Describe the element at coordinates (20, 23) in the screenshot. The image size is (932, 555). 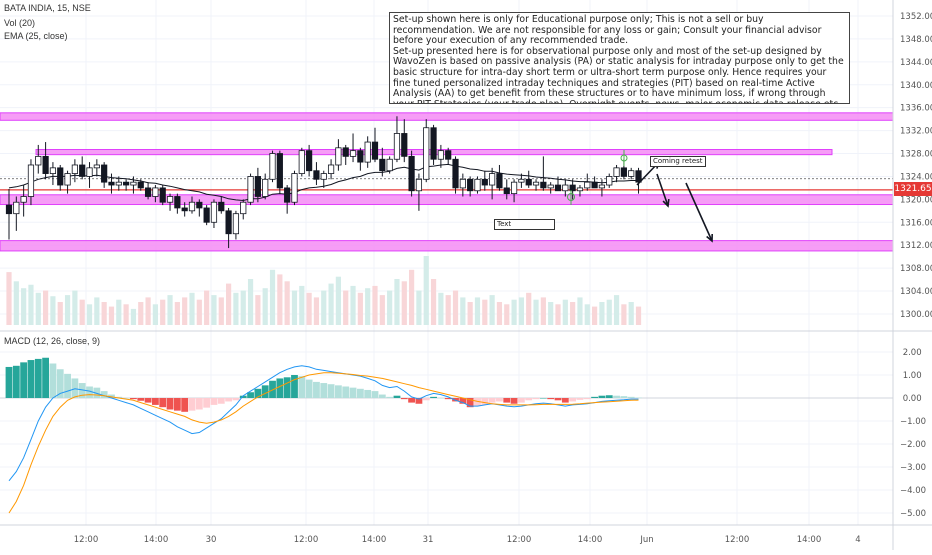
I see `volume-legend: Vol (20)` at that location.